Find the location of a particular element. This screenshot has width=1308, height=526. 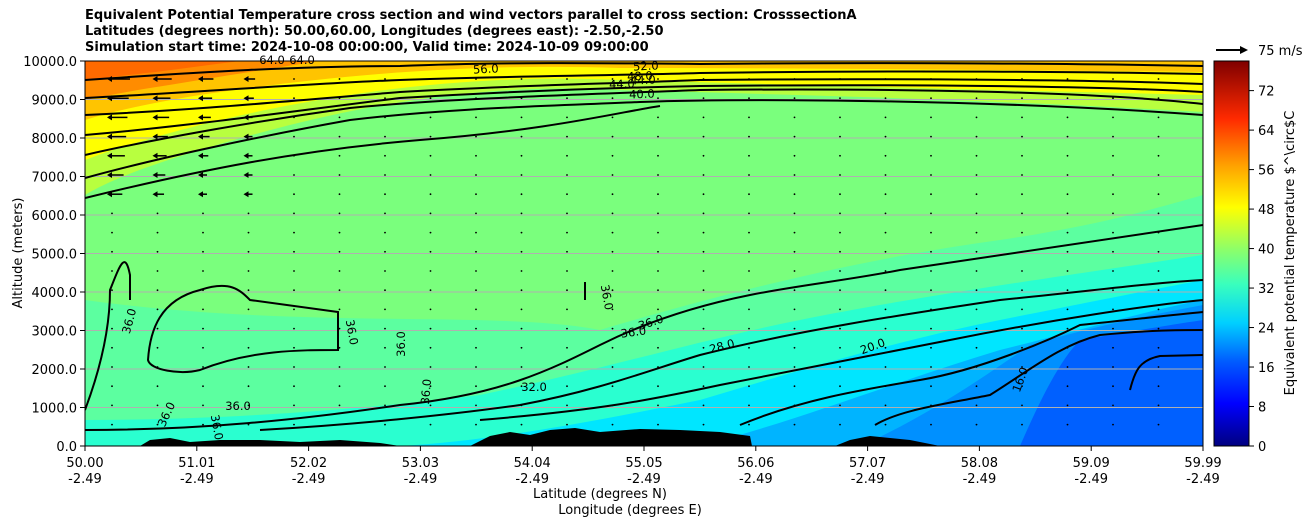

x-tick-label-lat: 51.01 is located at coordinates (196, 463).